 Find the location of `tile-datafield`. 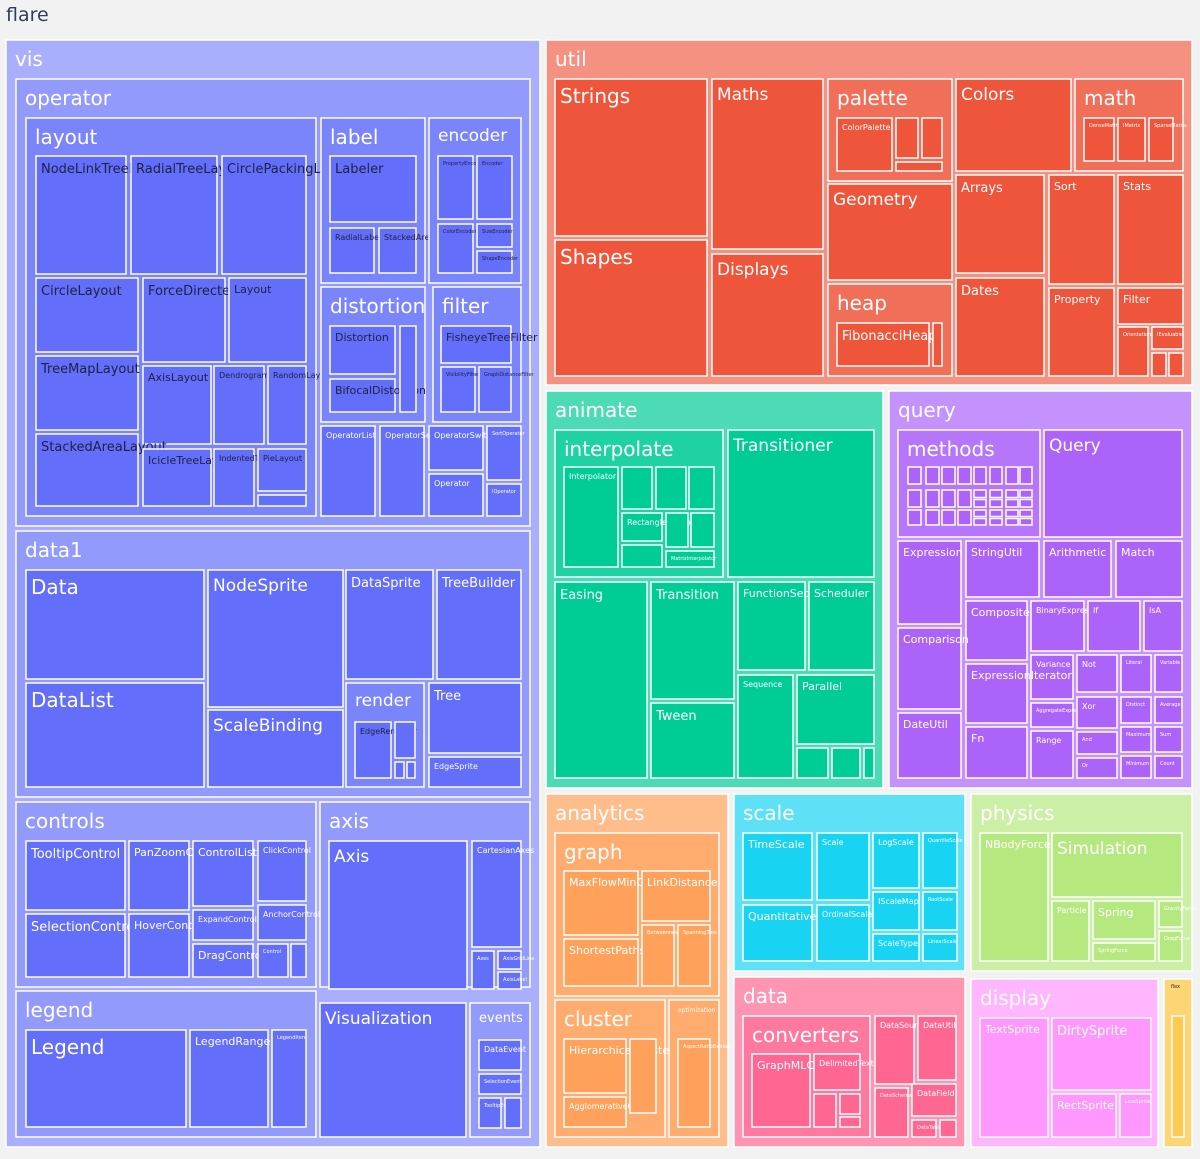

tile-datafield is located at coordinates (934, 1100).